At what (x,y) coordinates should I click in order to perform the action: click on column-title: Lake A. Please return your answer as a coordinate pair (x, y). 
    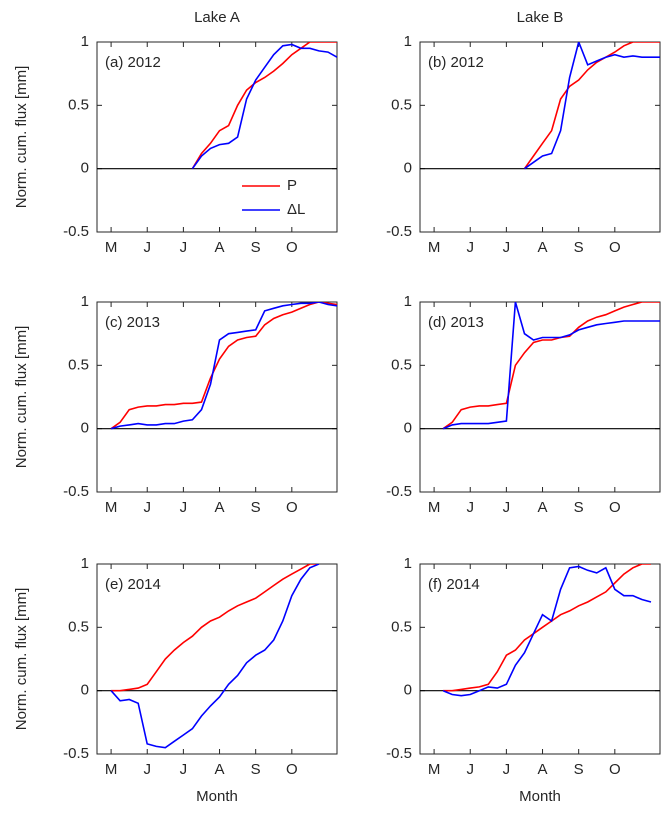
    Looking at the image, I should click on (217, 17).